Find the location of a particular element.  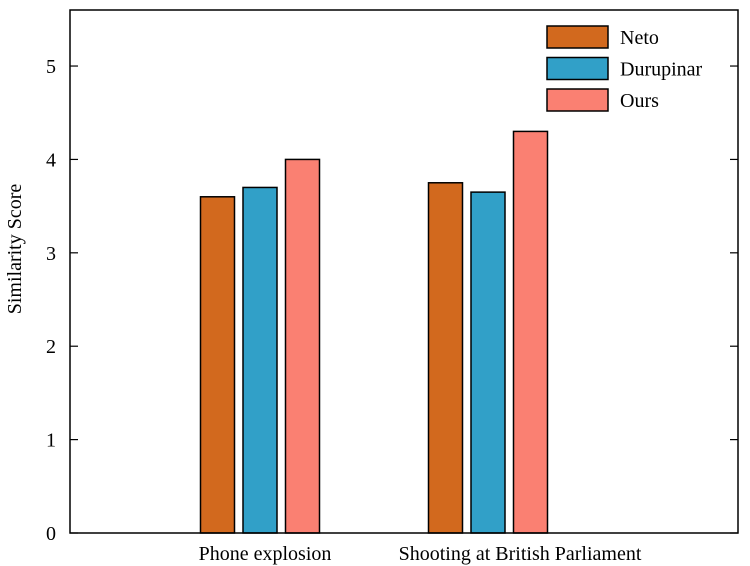

x-category-label: Phone explosion is located at coordinates (265, 554).